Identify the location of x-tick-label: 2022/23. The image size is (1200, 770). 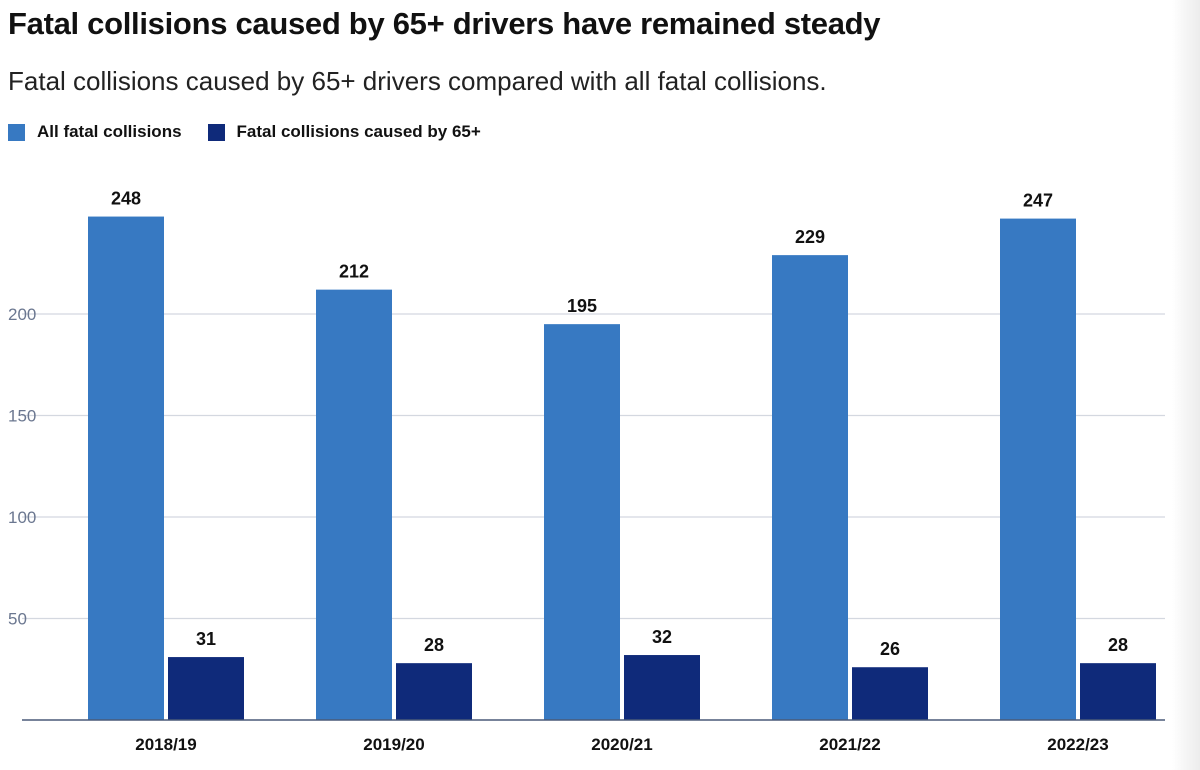
(1077, 744).